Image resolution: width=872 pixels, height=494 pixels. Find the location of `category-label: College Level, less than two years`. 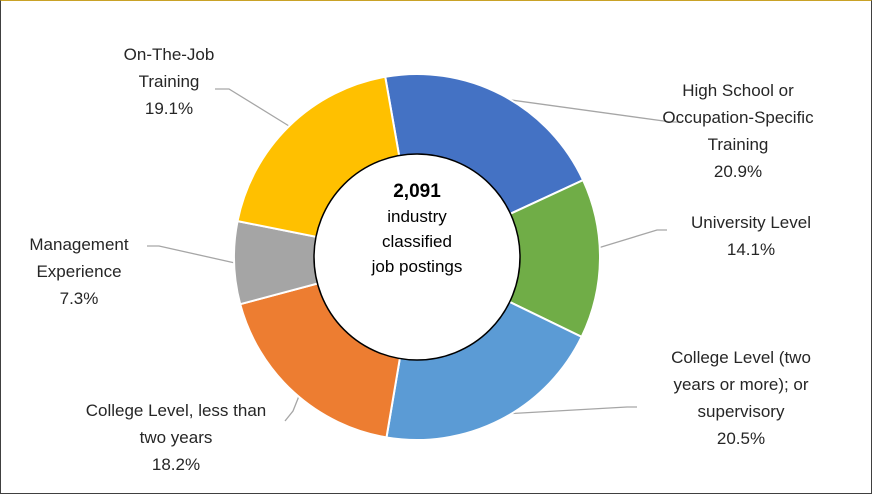

category-label: College Level, less than two years is located at coordinates (176, 424).